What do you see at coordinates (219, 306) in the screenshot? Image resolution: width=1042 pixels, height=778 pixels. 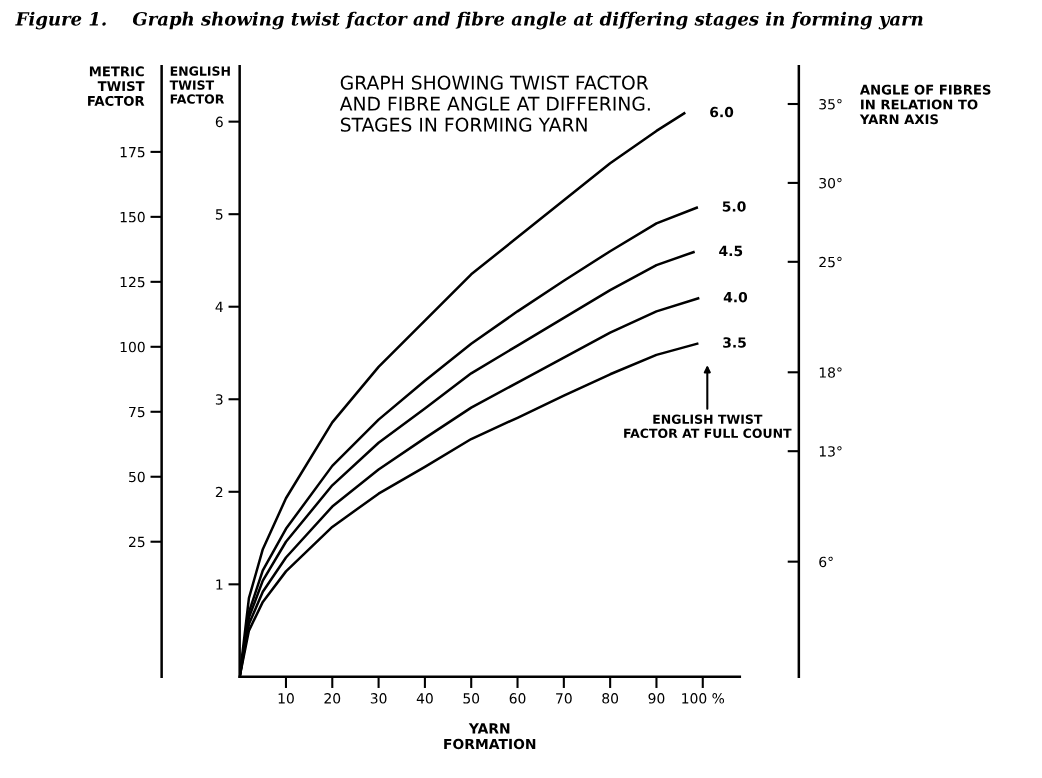 I see `y-tick-label: 4` at bounding box center [219, 306].